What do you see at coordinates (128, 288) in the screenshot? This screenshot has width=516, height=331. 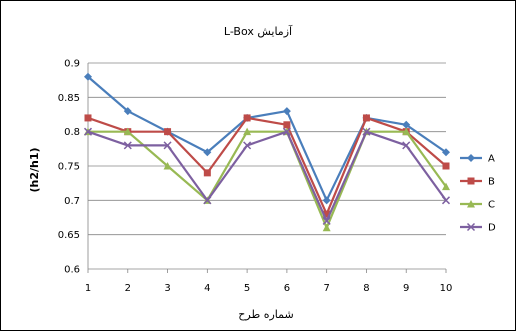 I see `x-tick-label: 2` at bounding box center [128, 288].